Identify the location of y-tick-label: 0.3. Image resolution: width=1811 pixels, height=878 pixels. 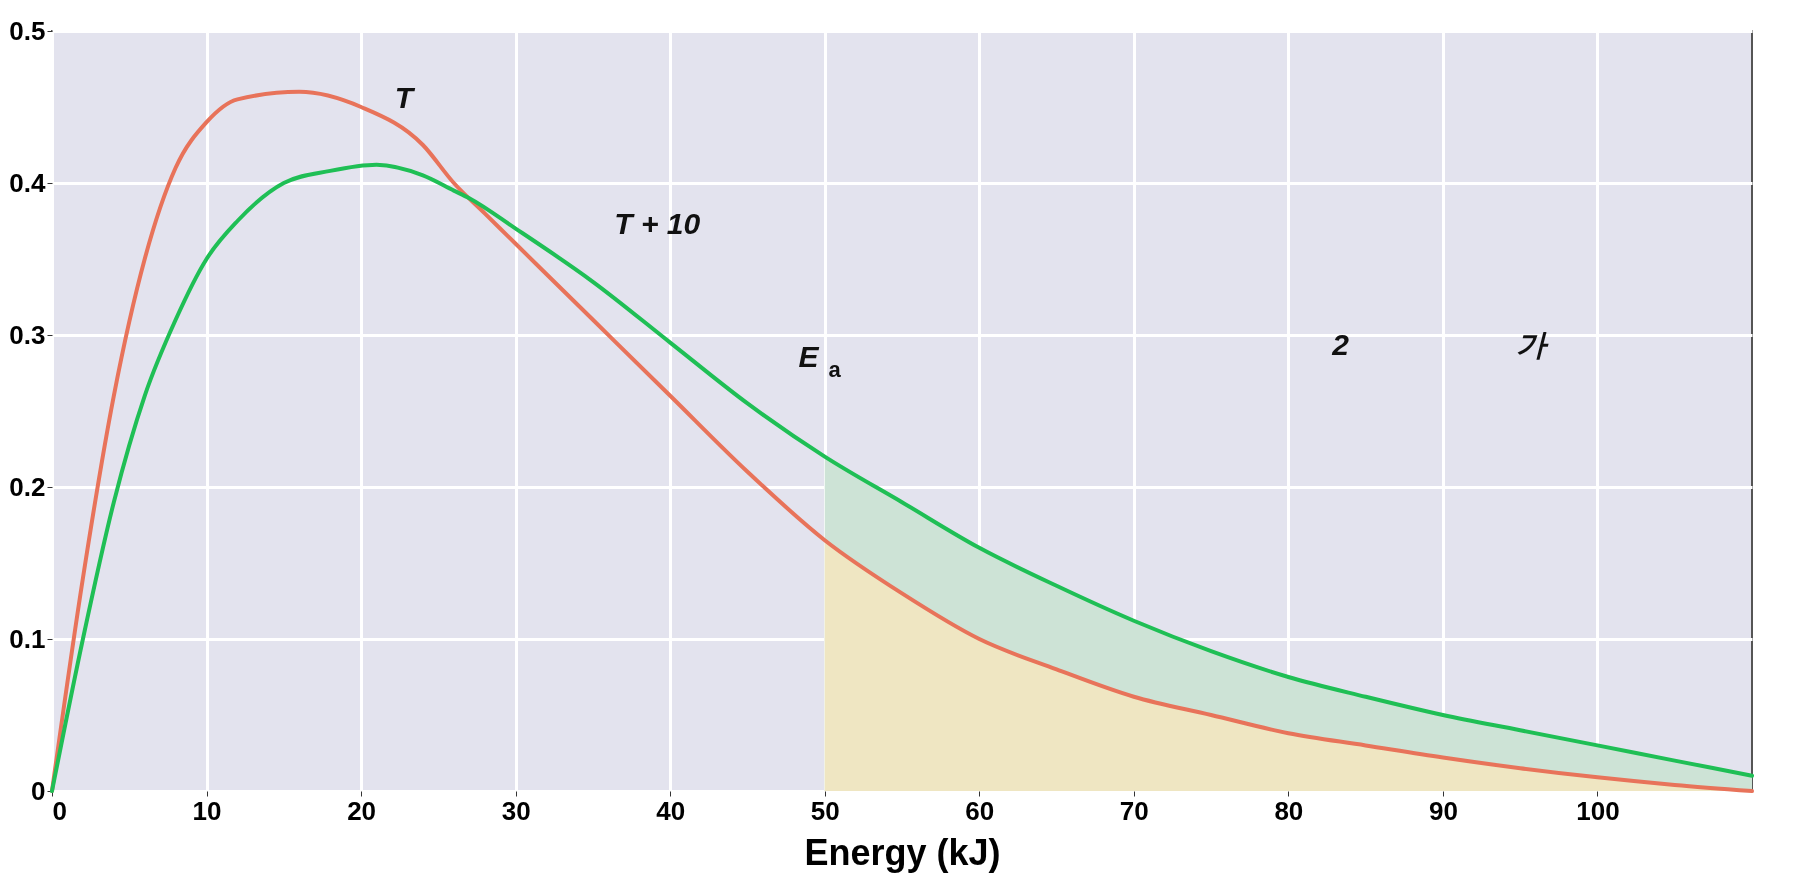
(27, 334).